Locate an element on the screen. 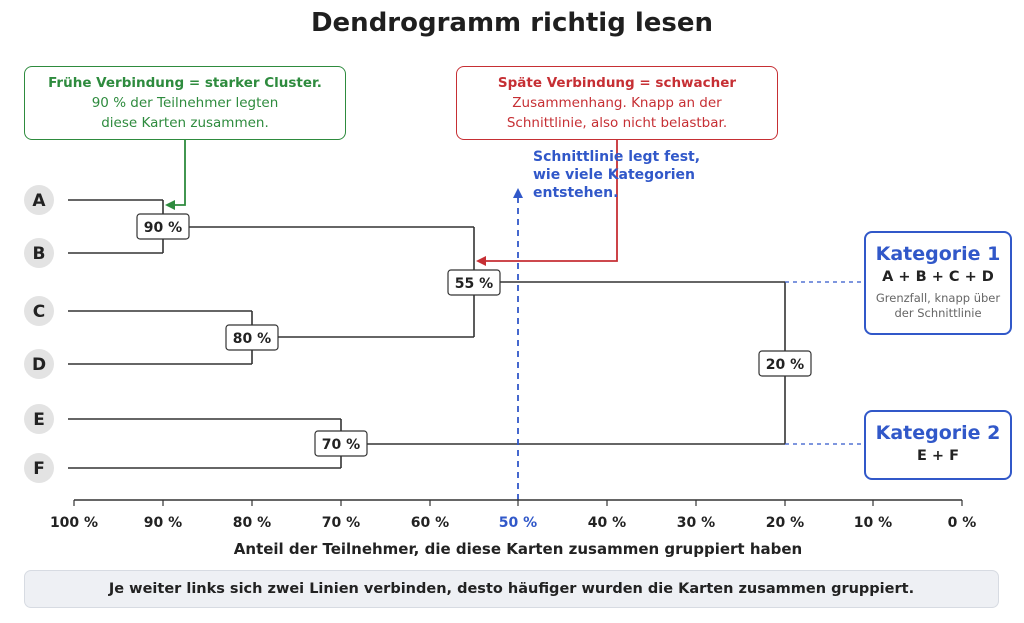  merge-label-55: 55 % is located at coordinates (474, 284).